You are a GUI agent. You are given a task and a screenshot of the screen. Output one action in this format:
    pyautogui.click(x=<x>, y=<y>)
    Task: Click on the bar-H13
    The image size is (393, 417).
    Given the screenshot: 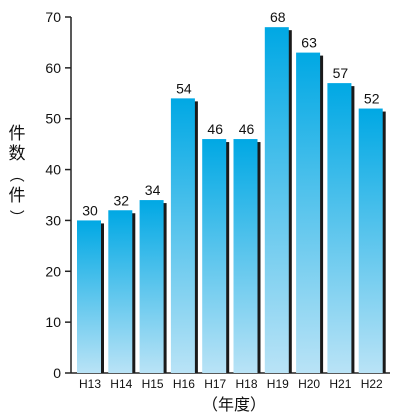 What is the action you would take?
    pyautogui.click(x=89, y=296)
    